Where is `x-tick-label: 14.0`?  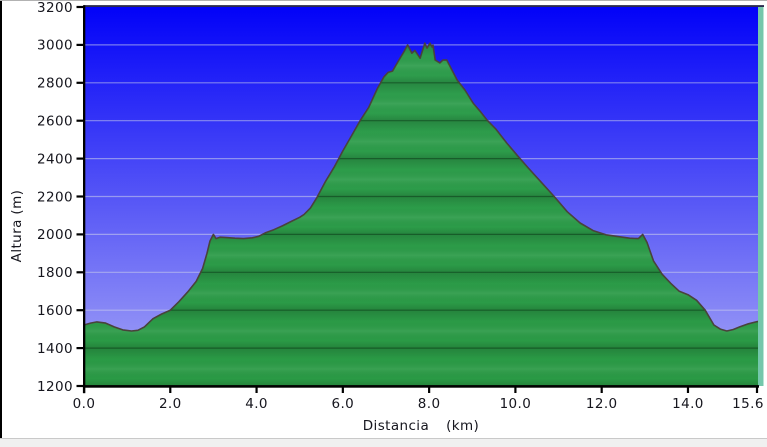
x-tick-label: 14.0 is located at coordinates (688, 404).